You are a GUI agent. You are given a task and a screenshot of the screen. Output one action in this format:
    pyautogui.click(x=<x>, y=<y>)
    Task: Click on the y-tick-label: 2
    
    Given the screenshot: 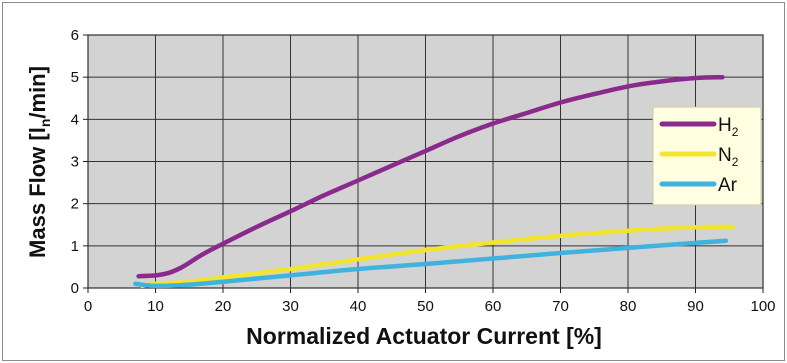 What is the action you would take?
    pyautogui.click(x=75, y=204)
    